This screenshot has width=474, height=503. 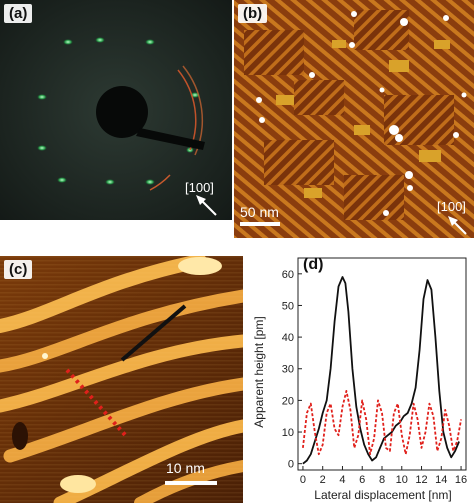 I want to click on profile-line-red, so click(x=96, y=403).